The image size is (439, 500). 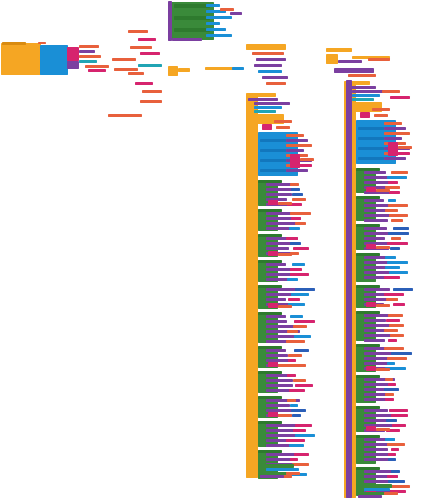 What do you see at coordinates (252, 287) in the screenshot?
I see `event-handler-block` at bounding box center [252, 287].